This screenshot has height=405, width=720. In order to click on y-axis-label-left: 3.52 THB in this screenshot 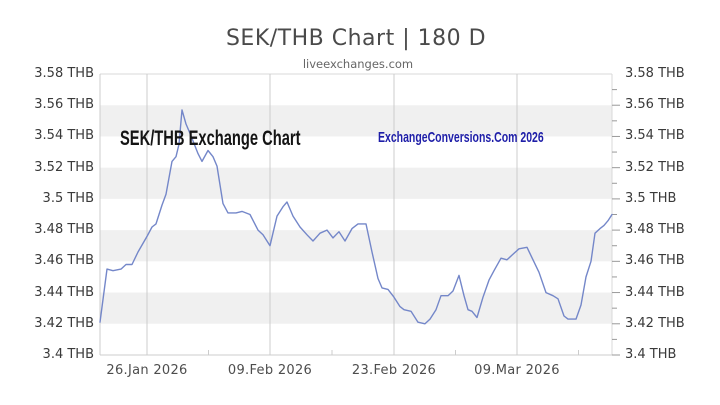, I will do `click(64, 167)`.